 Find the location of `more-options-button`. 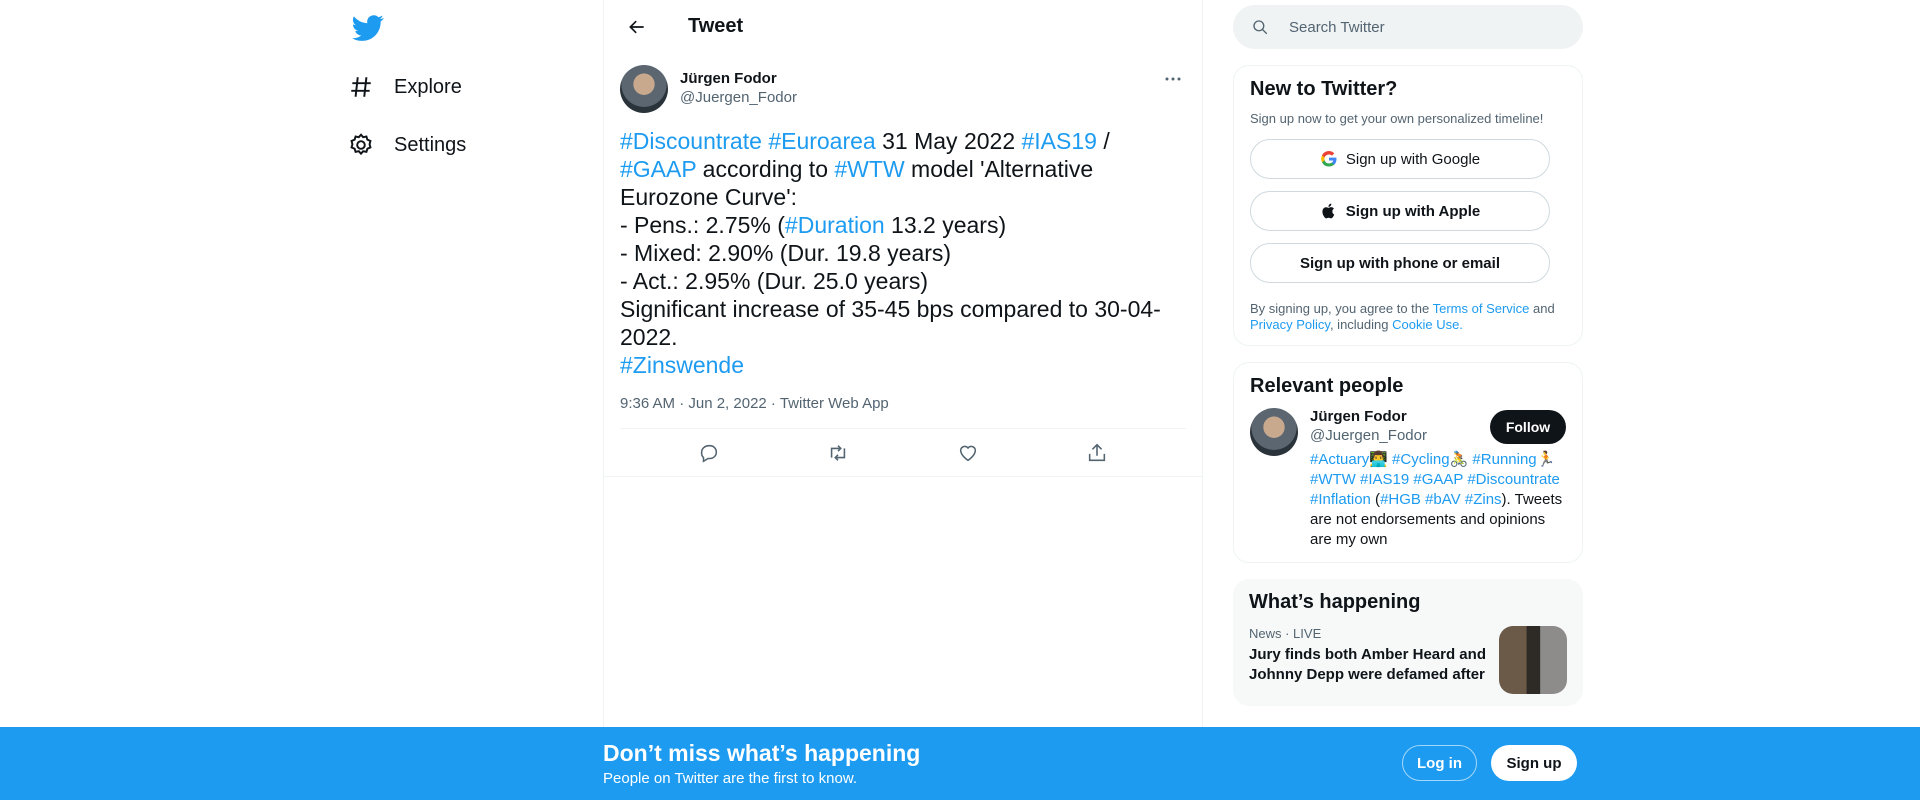

more-options-button is located at coordinates (1173, 79).